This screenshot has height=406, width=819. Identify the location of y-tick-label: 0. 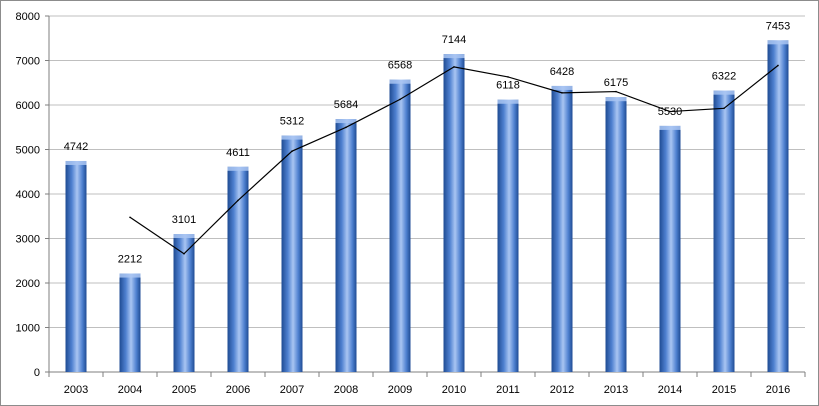
(37, 373).